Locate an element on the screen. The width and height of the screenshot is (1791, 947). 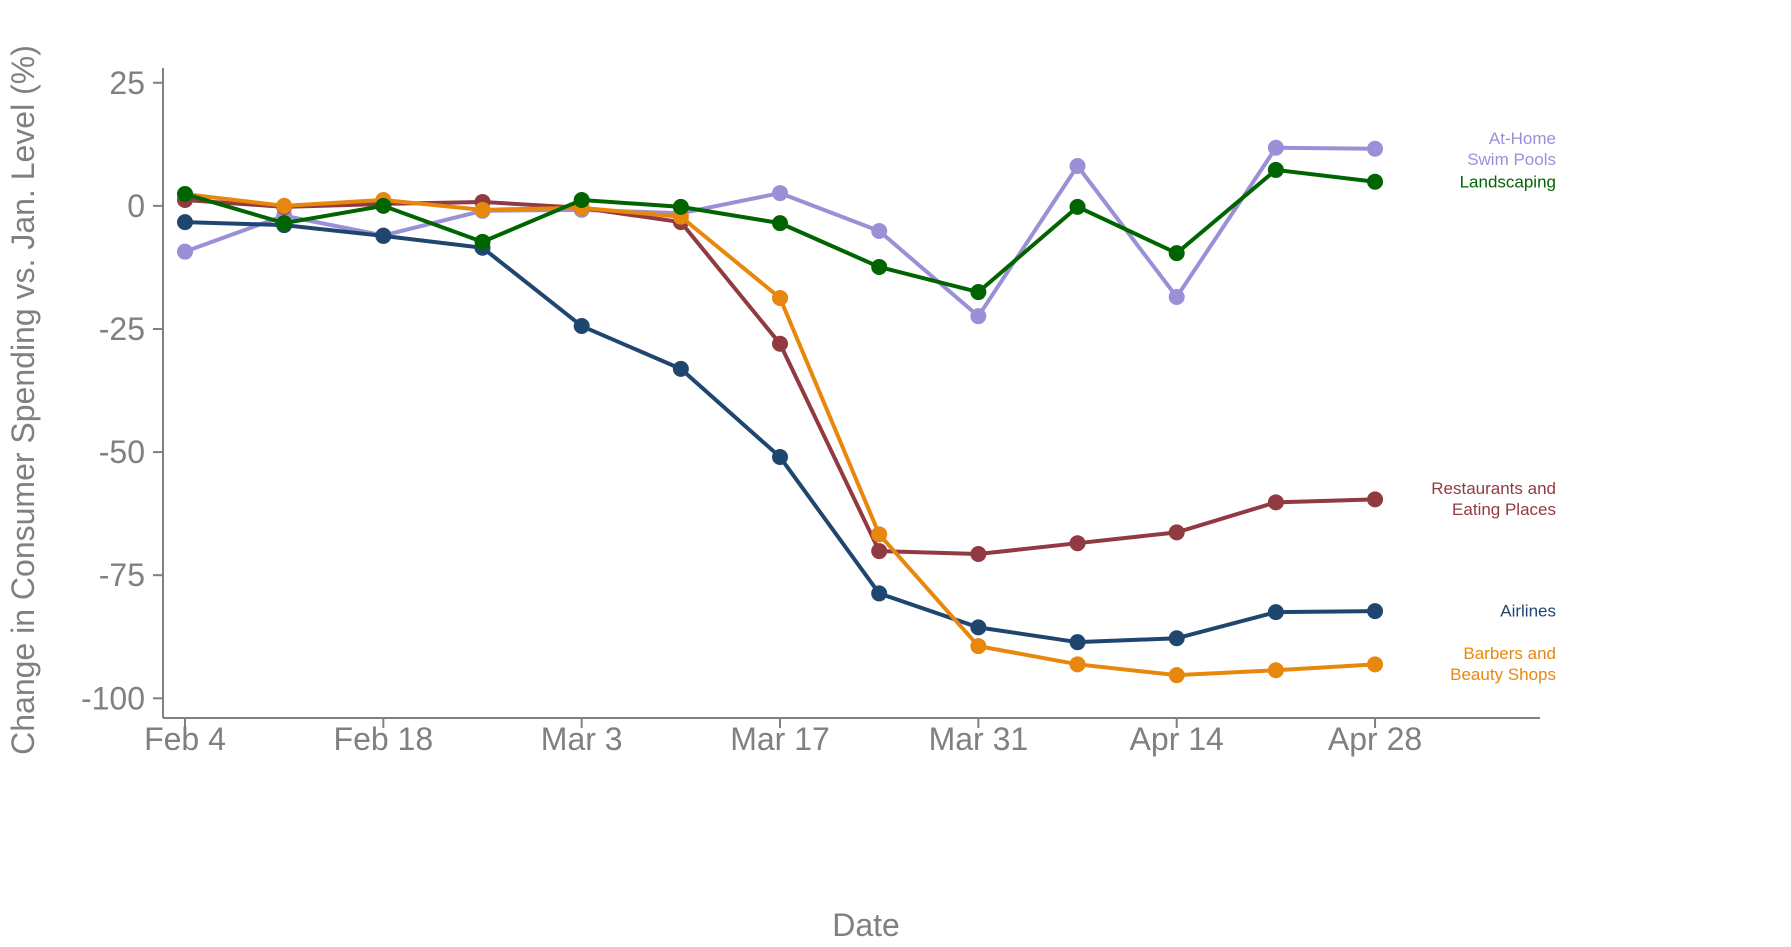
x-tick-label: Feb 18 is located at coordinates (384, 739).